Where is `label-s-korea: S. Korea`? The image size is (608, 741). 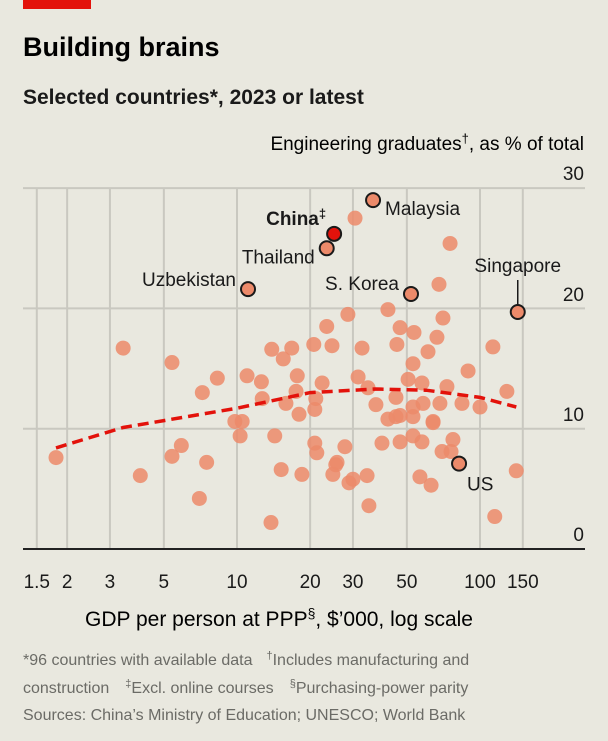
label-s-korea: S. Korea is located at coordinates (362, 284).